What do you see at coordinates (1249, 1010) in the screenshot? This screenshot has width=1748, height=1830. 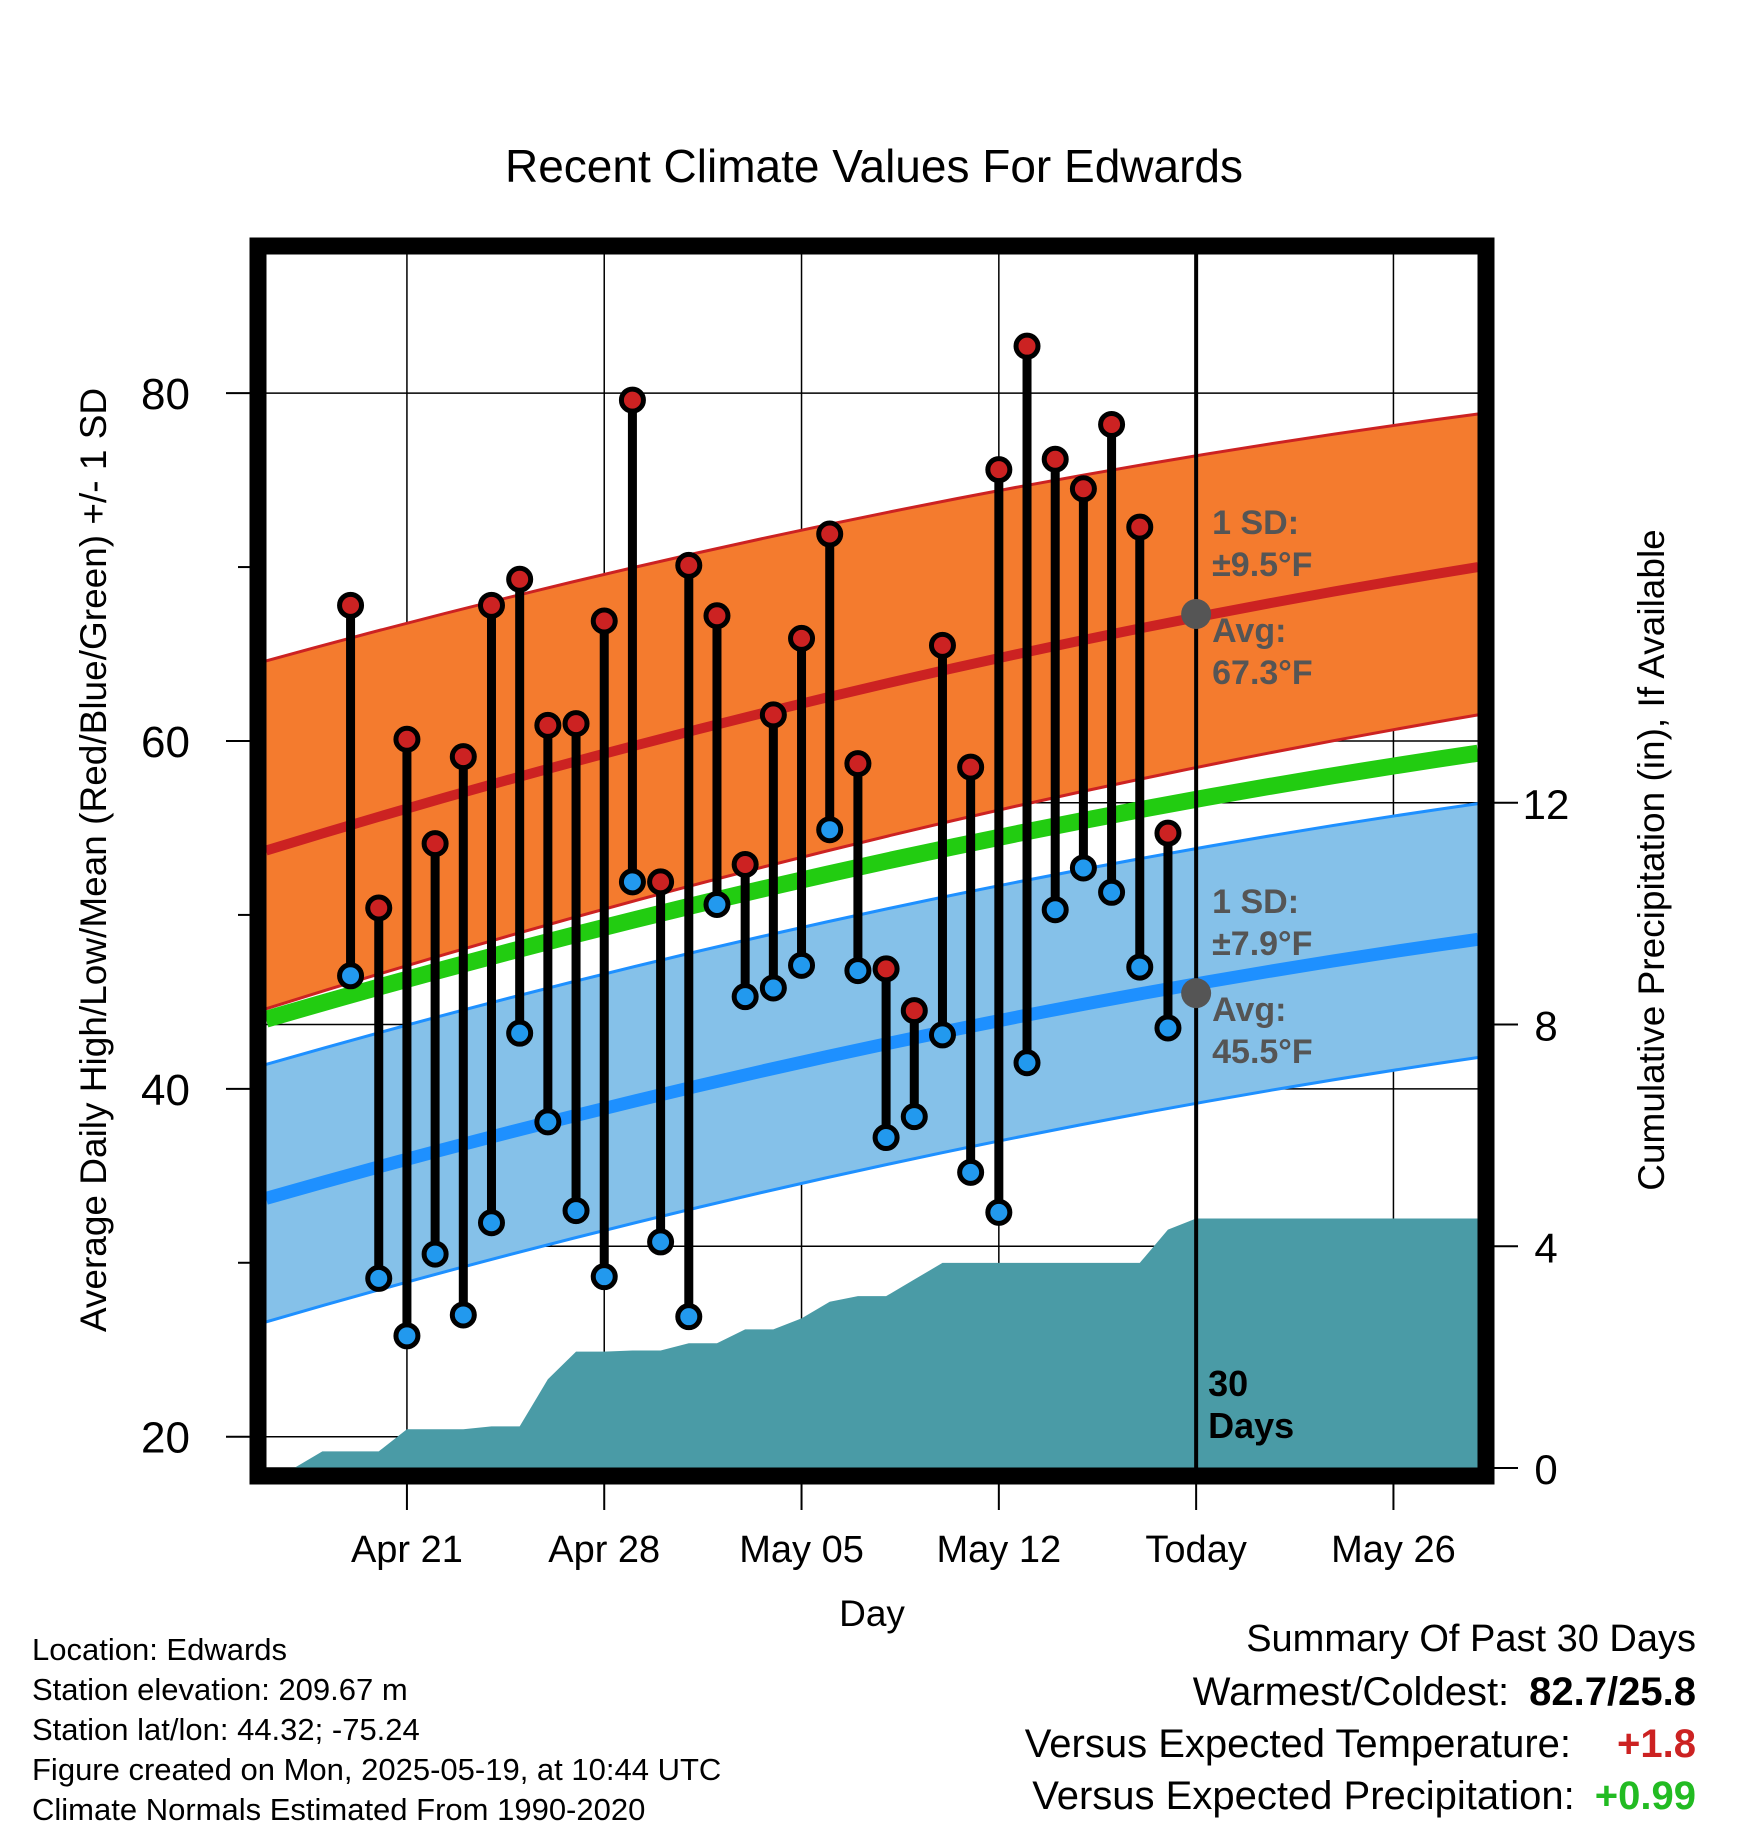 I see `low-avg-label: Avg:` at bounding box center [1249, 1010].